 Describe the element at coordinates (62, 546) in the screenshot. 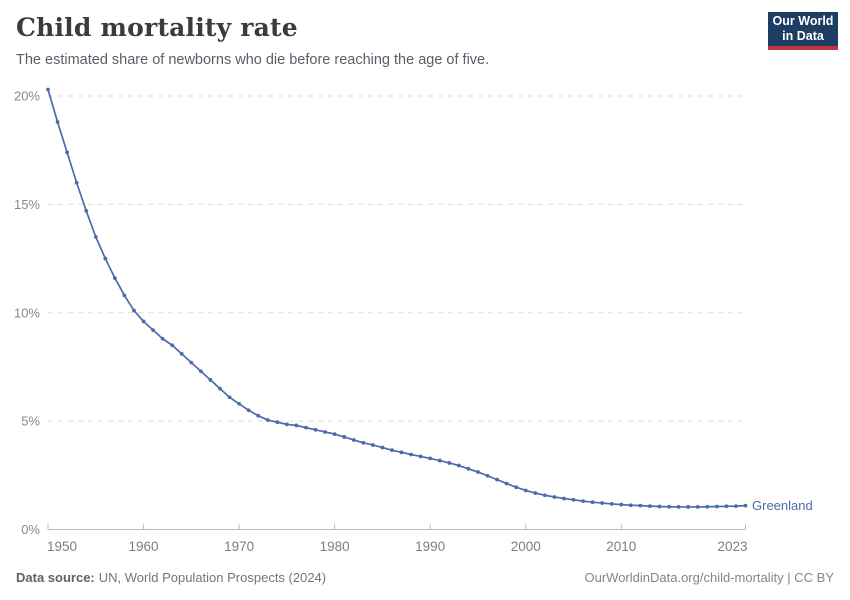

I see `x-tick-label: 1950` at that location.